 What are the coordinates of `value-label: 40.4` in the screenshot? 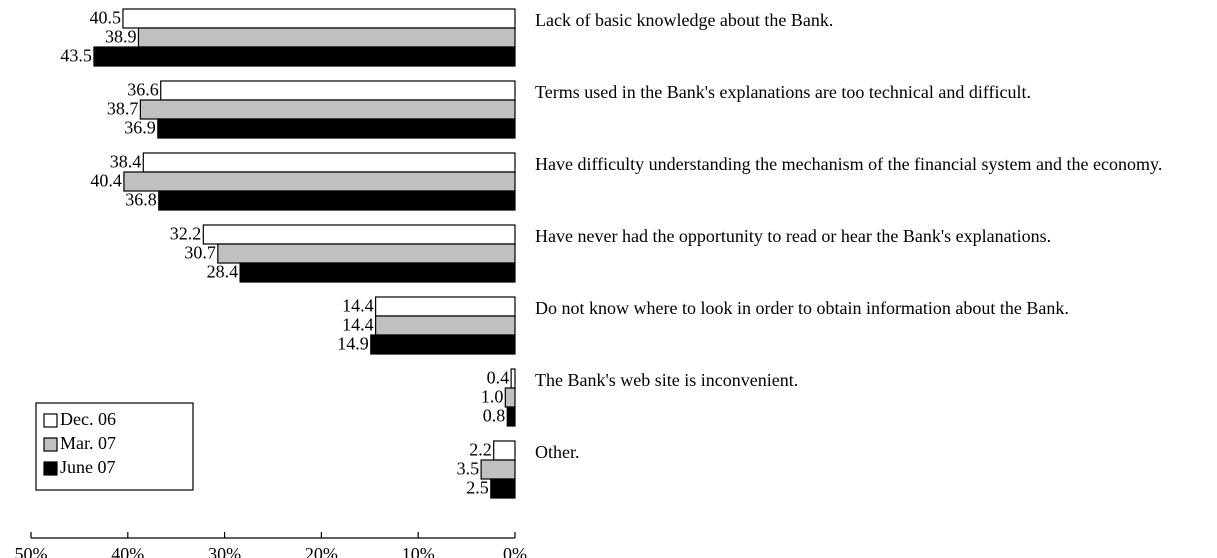 It's located at (106, 181).